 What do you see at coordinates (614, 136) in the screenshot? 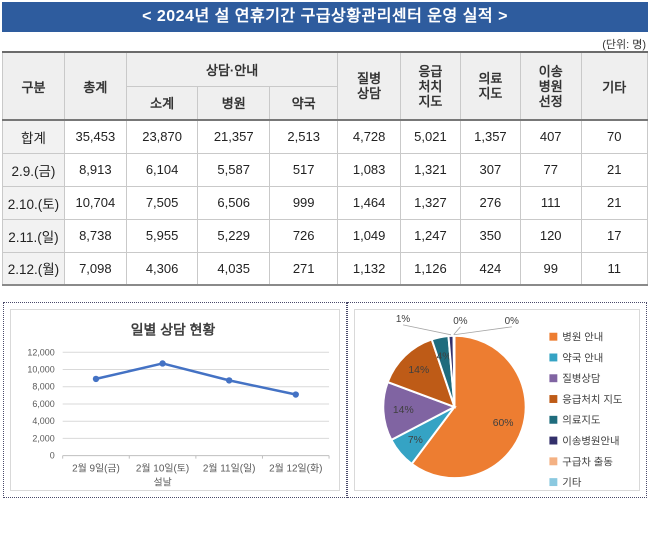
I see `table-cell: 70` at bounding box center [614, 136].